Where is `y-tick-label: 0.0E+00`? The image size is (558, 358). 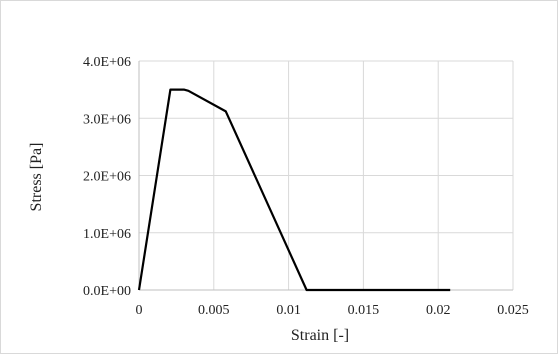
y-tick-label: 0.0E+00 is located at coordinates (107, 291).